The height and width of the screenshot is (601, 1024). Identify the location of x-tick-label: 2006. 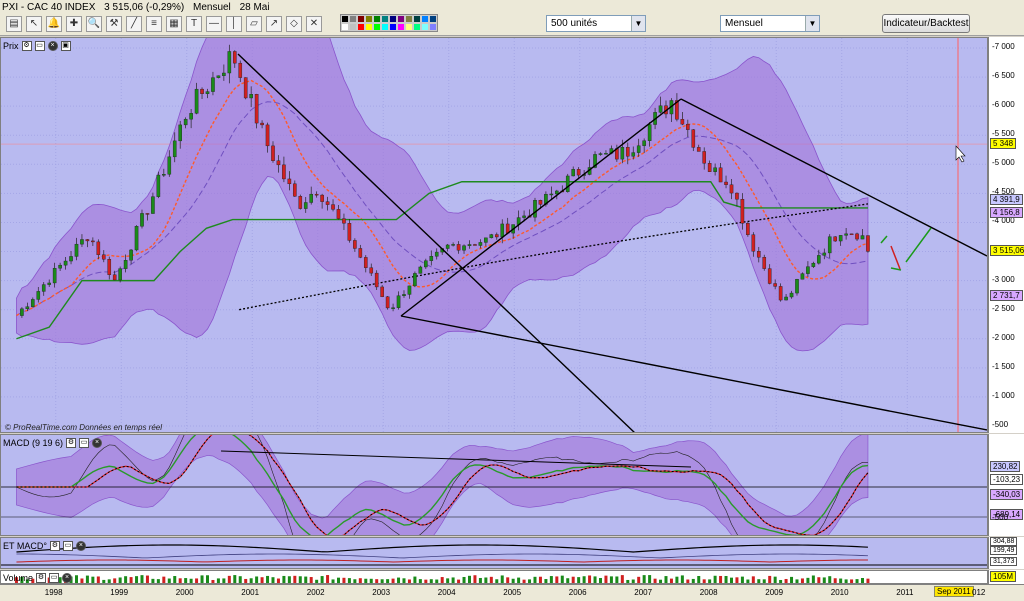
(577, 592).